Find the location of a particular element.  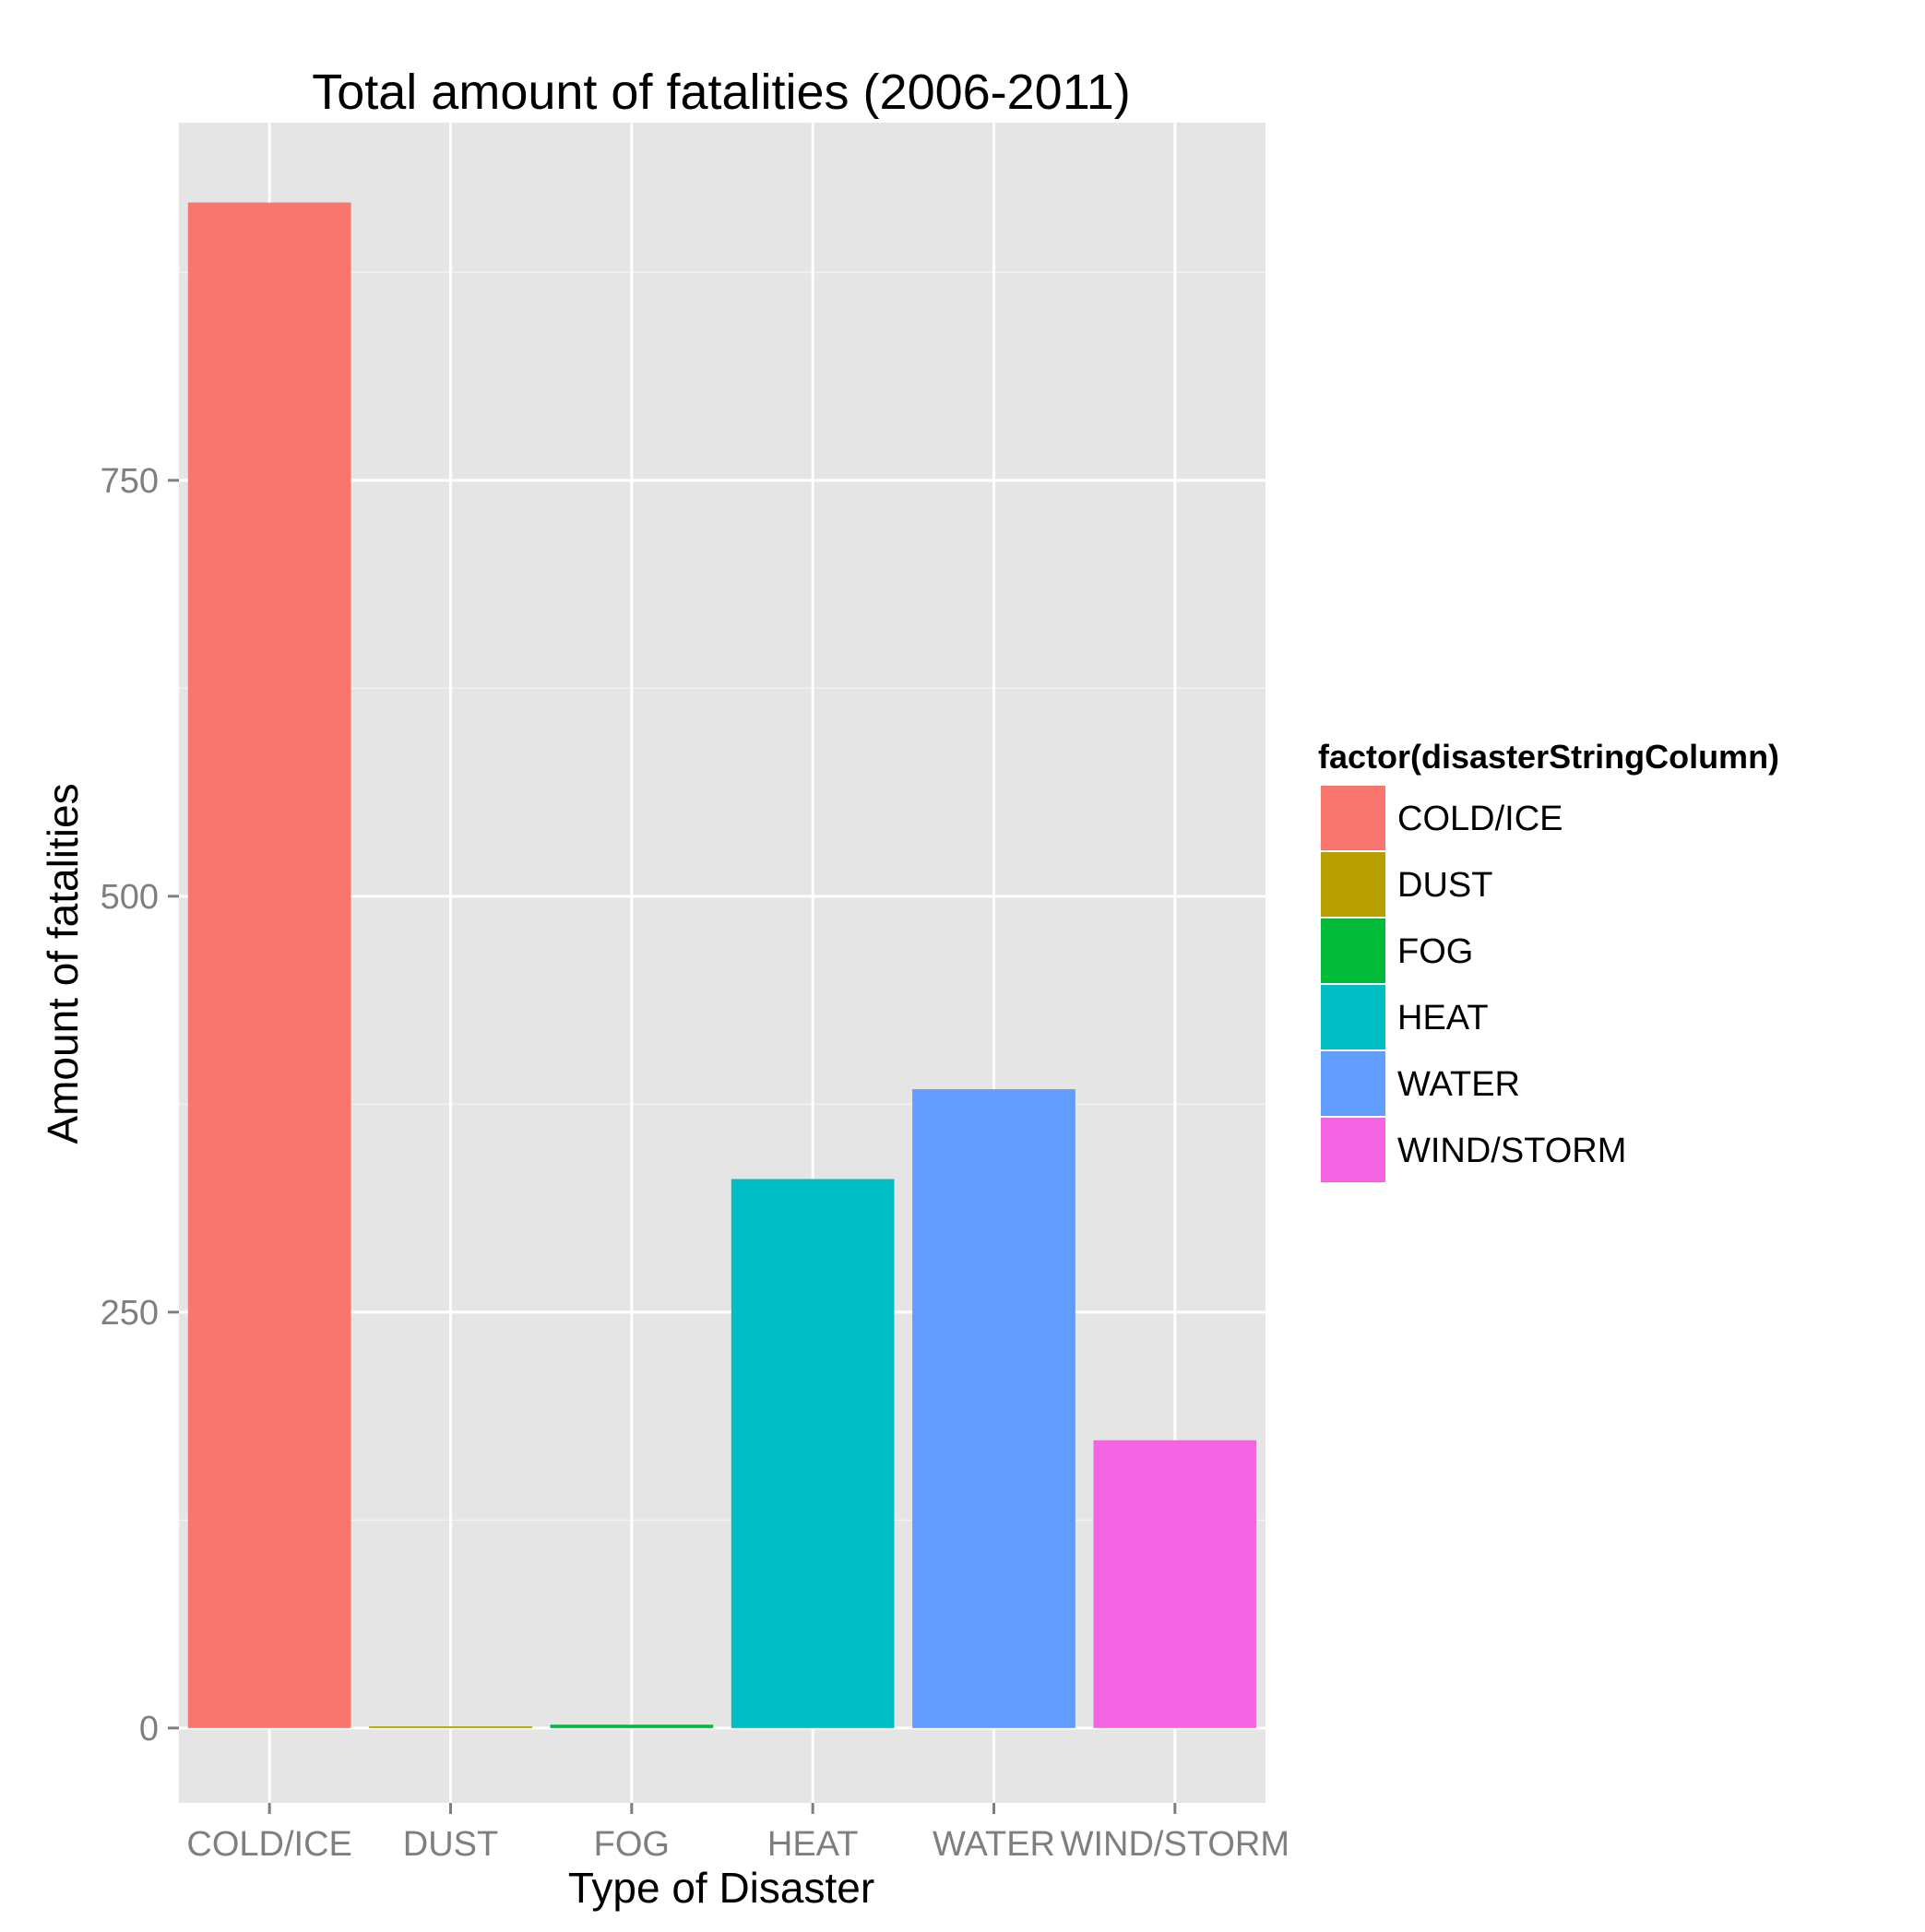

y-tick-label: 0 is located at coordinates (149, 1729).